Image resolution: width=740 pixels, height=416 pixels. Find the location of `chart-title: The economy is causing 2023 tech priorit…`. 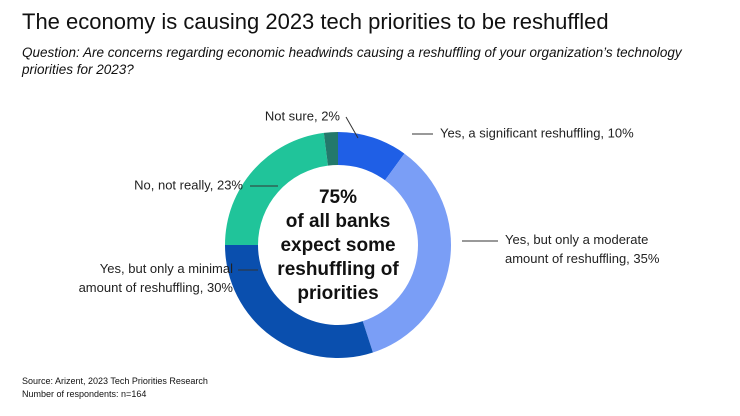

chart-title: The economy is causing 2023 tech priorit… is located at coordinates (315, 21).